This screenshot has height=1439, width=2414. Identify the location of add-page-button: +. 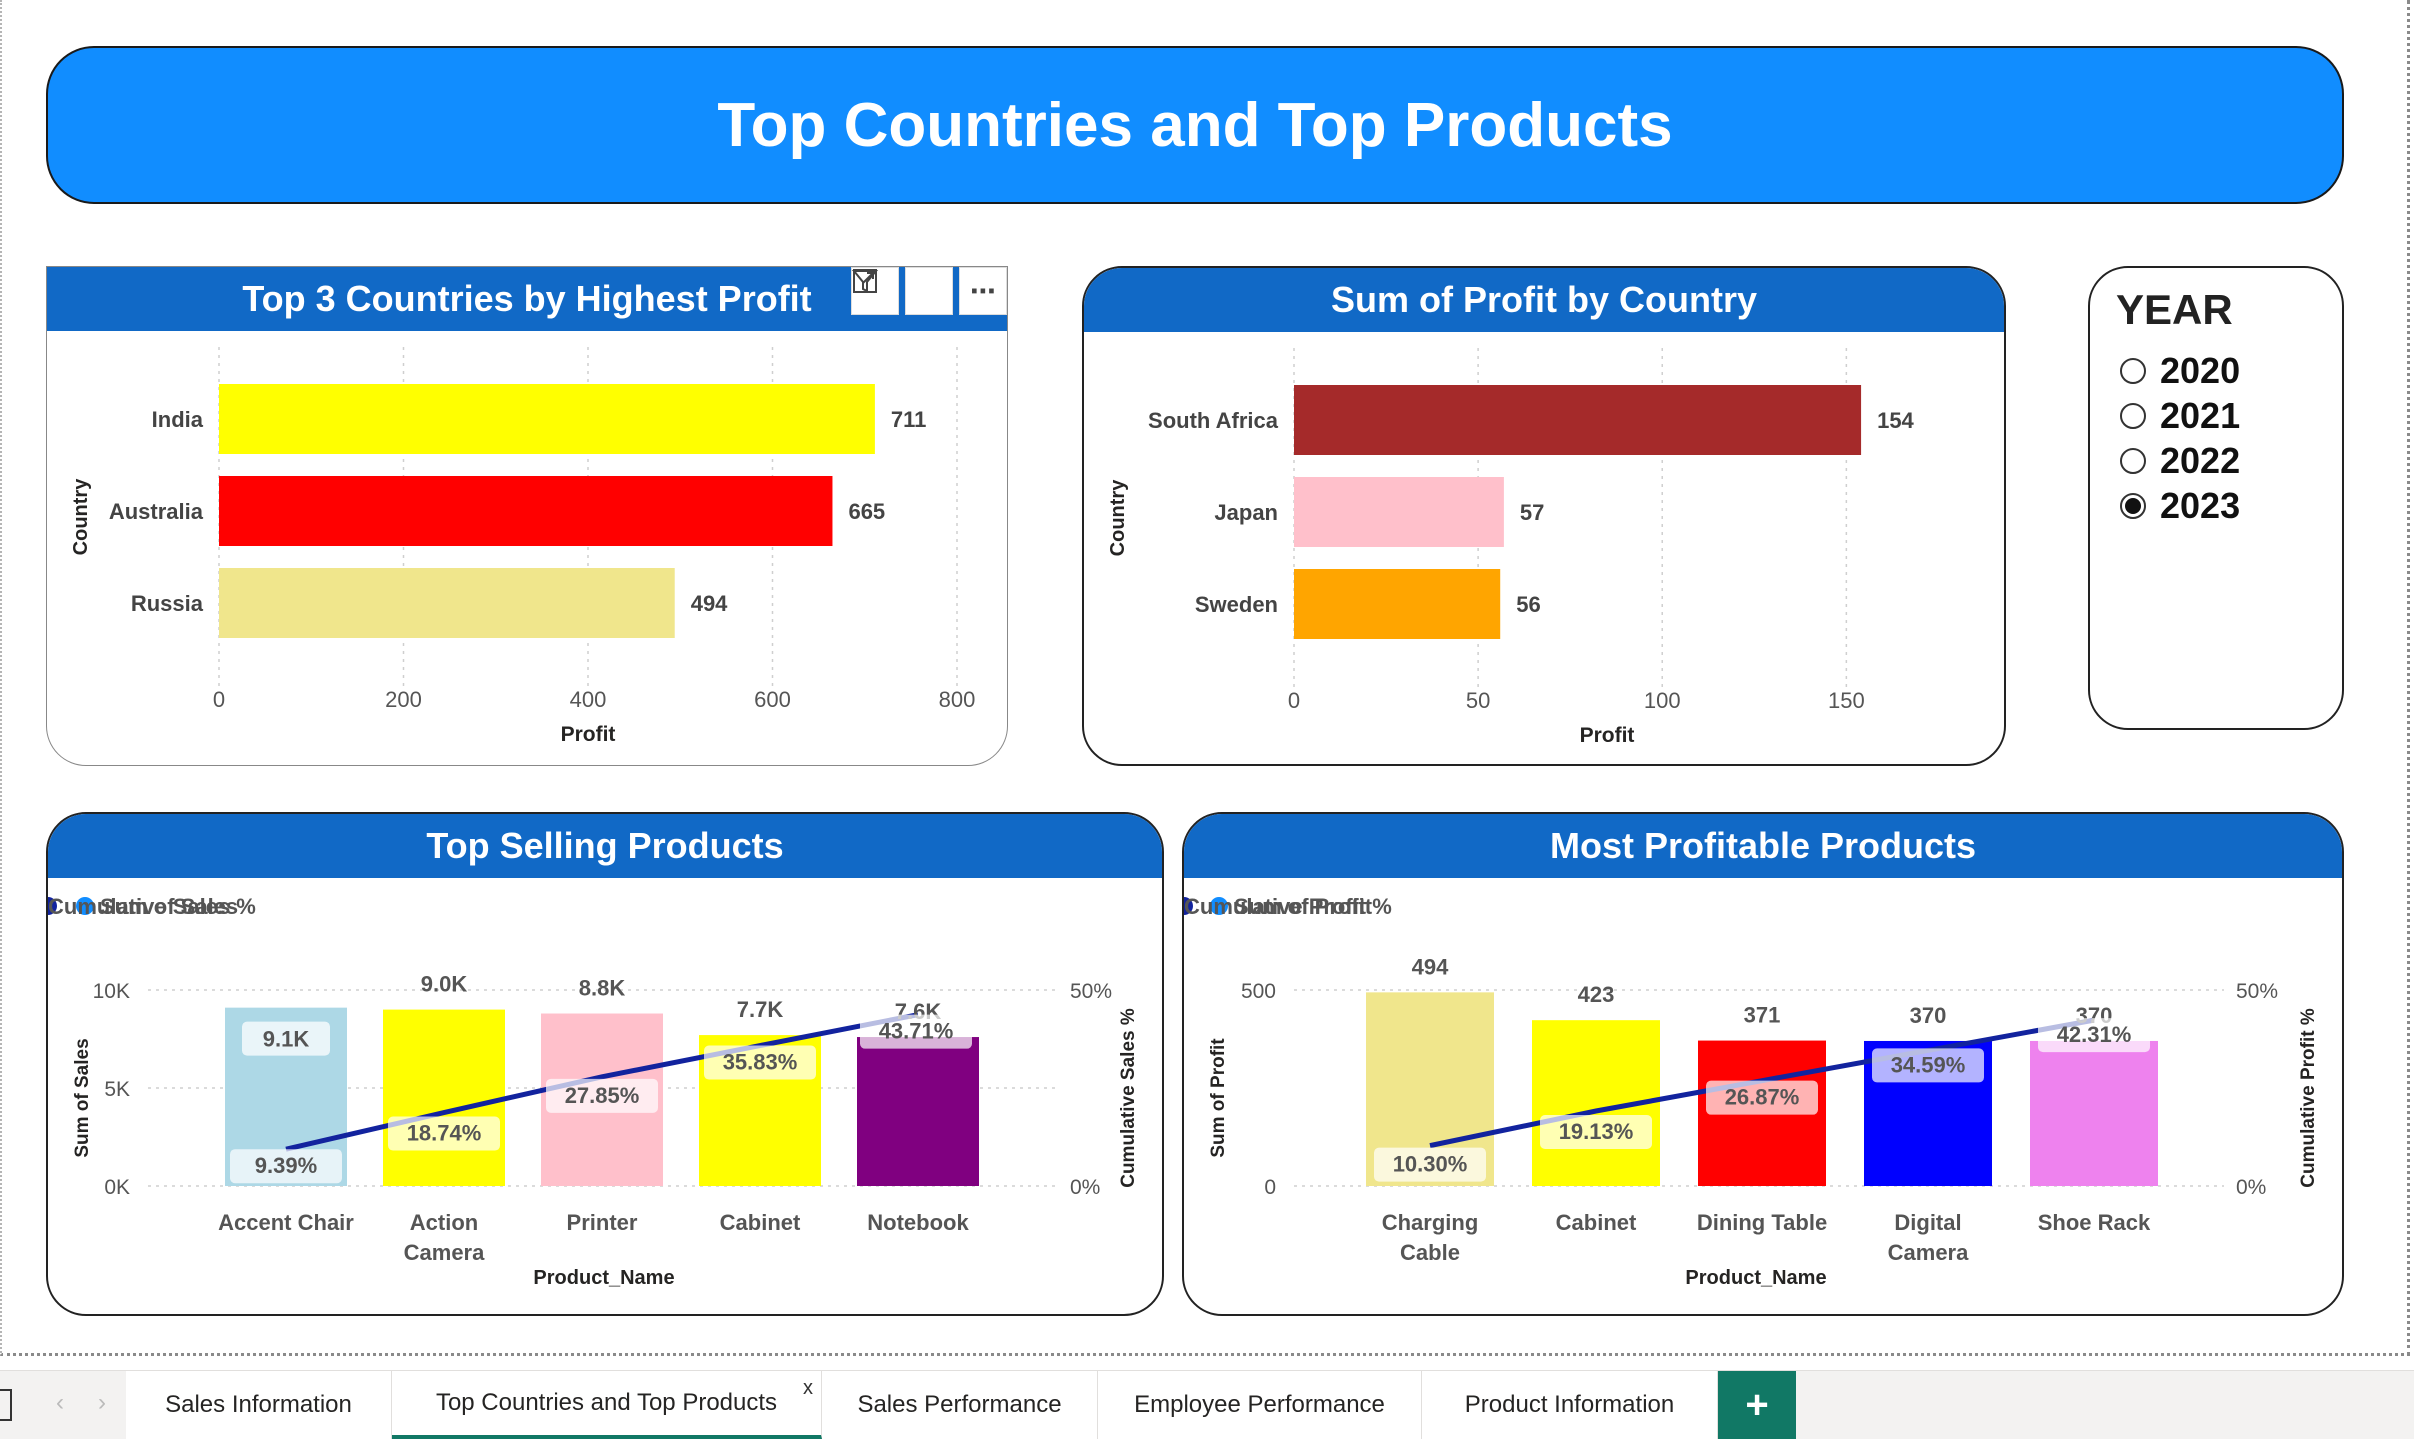
(1757, 1405).